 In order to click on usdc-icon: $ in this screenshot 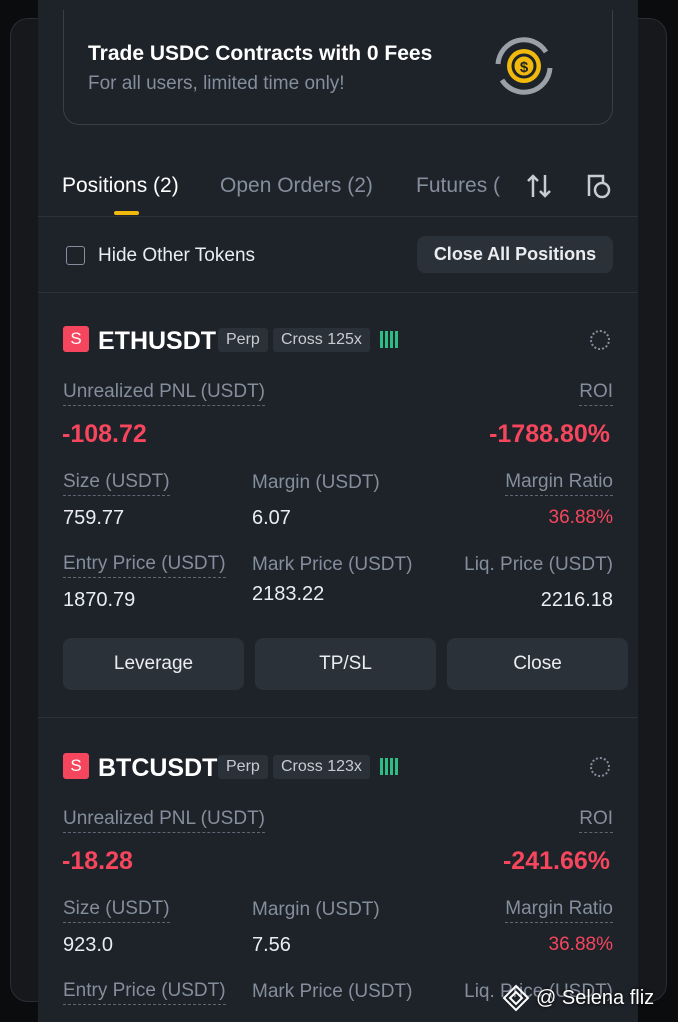, I will do `click(524, 66)`.